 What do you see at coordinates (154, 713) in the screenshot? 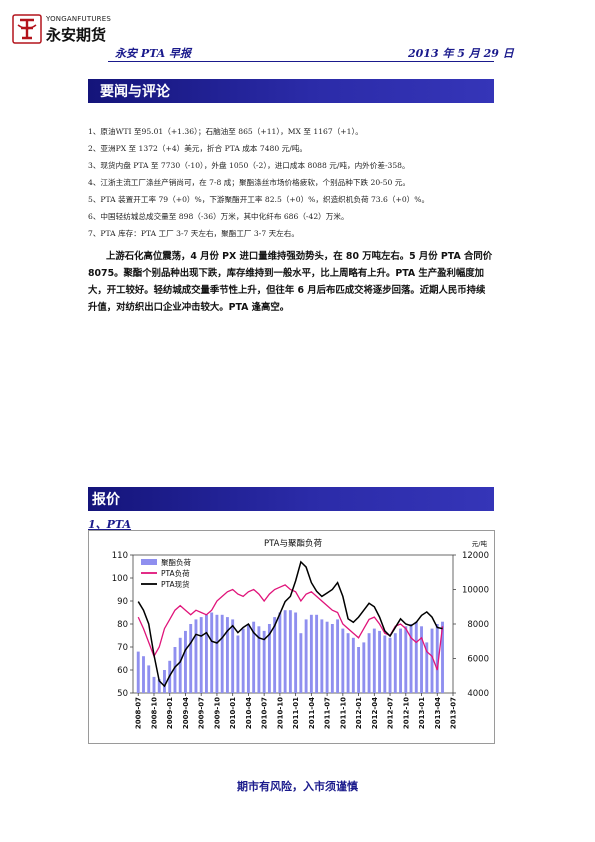
I see `x-tick-label: 2008-10` at bounding box center [154, 713].